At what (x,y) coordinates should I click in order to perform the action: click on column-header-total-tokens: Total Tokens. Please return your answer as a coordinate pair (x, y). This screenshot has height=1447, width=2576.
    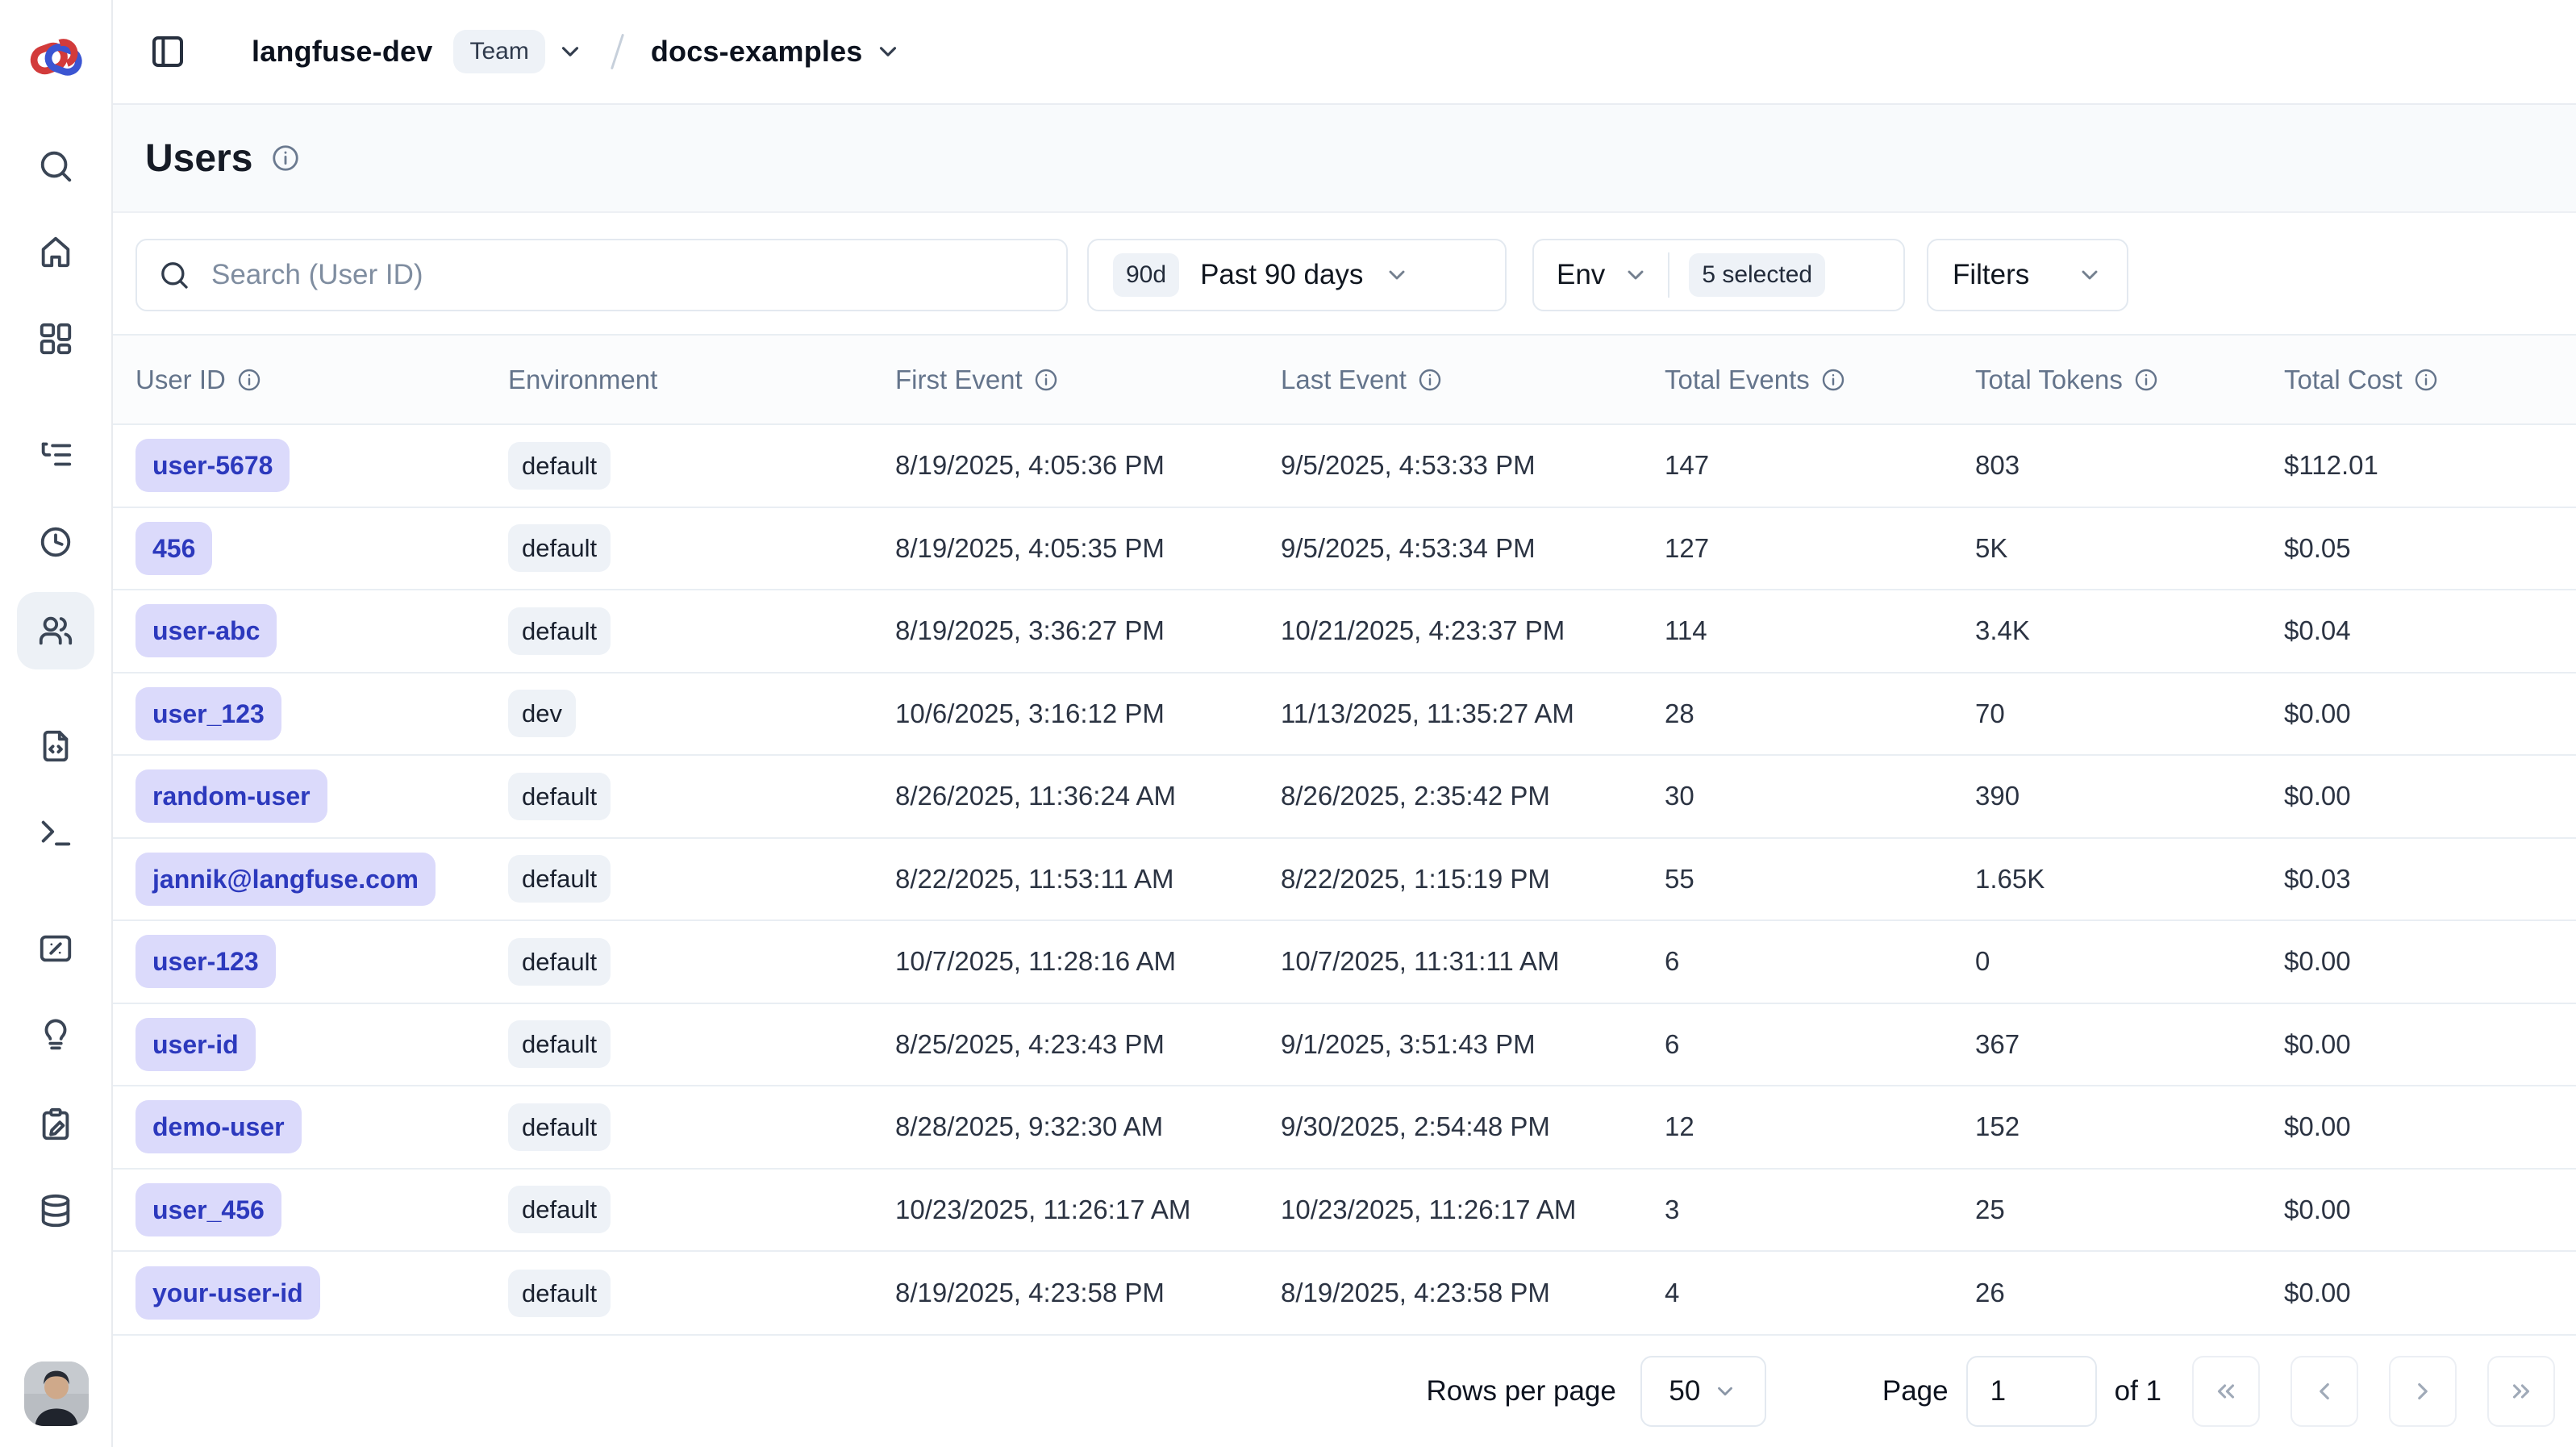
    Looking at the image, I should click on (2129, 380).